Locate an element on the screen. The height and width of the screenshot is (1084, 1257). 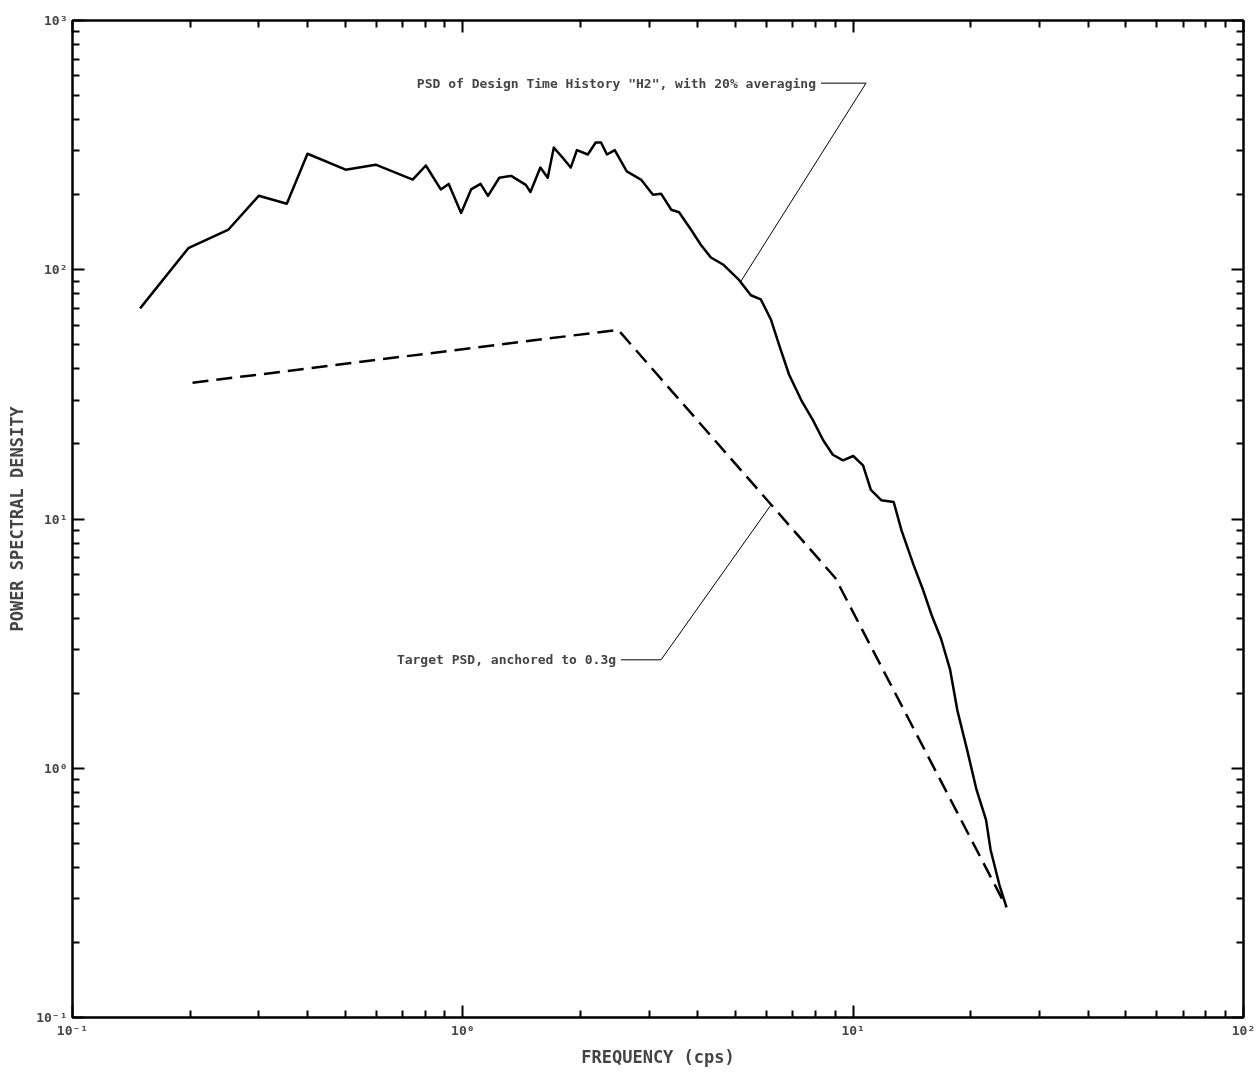
x-tick-label: 10² is located at coordinates (1243, 1030).